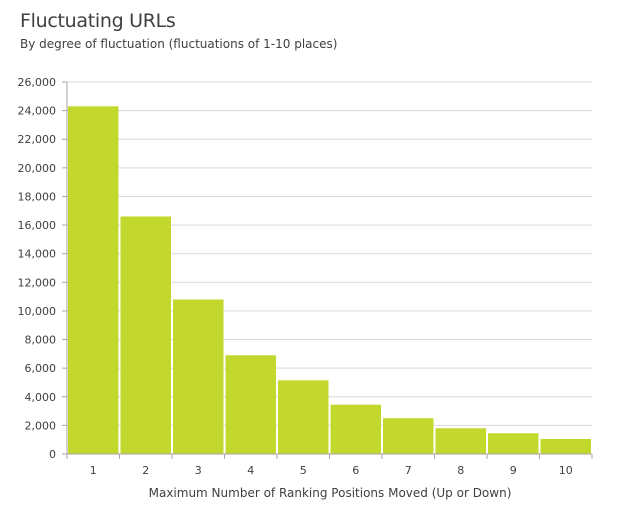  I want to click on x-axis-ticks: 1 2 3 4 5 6 7 8 9 10, so click(329, 465).